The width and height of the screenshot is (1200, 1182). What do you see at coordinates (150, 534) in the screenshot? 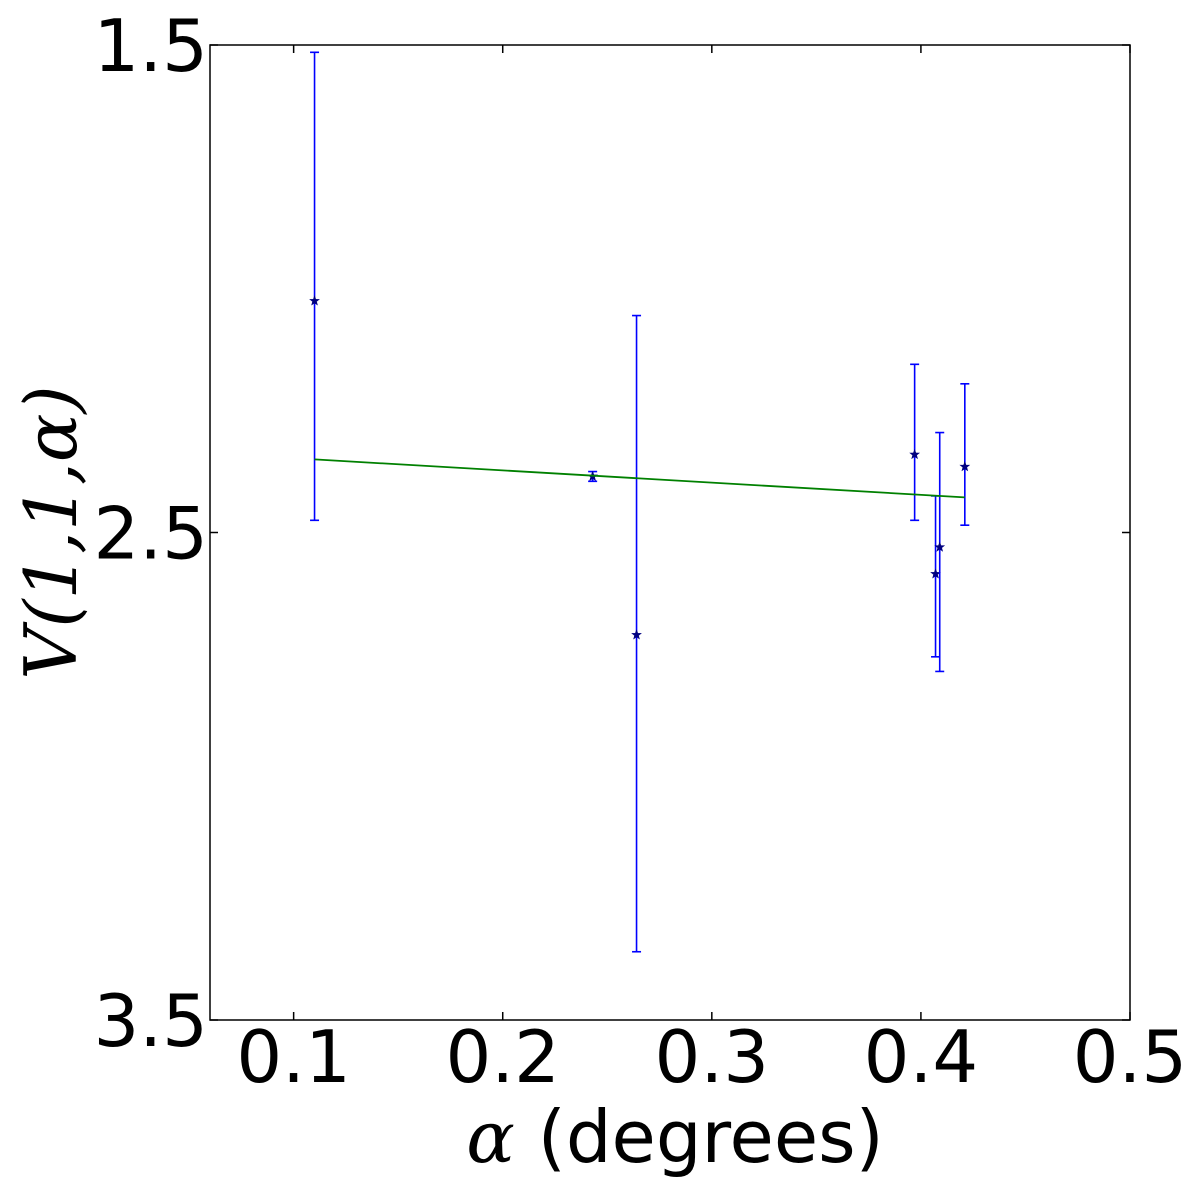
I see `y-tick-label: 2.5` at bounding box center [150, 534].